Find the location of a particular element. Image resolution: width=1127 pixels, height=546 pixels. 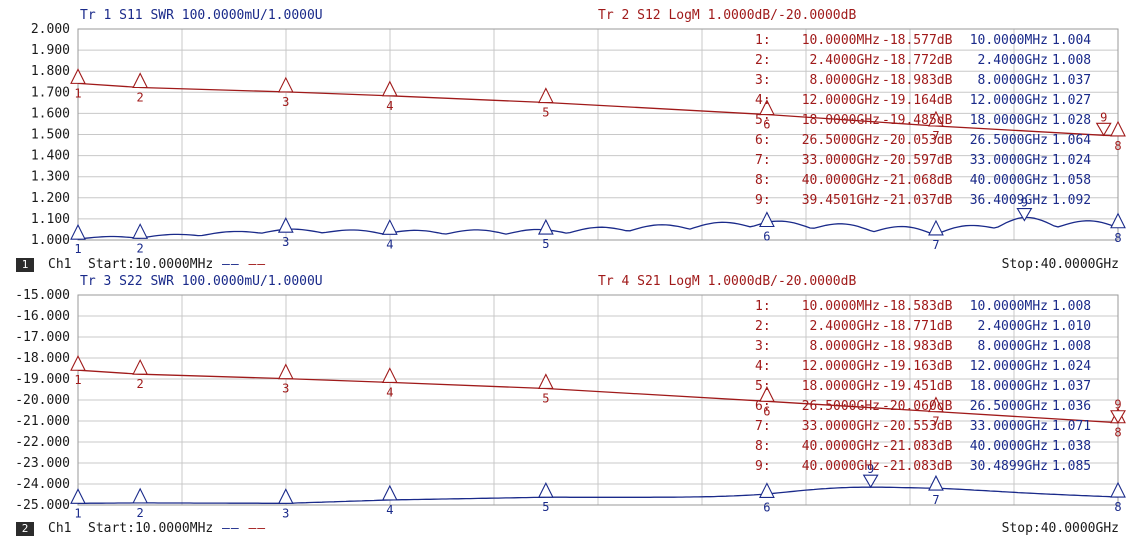

marker-row-blue-value: 1.071 is located at coordinates (1071, 426).